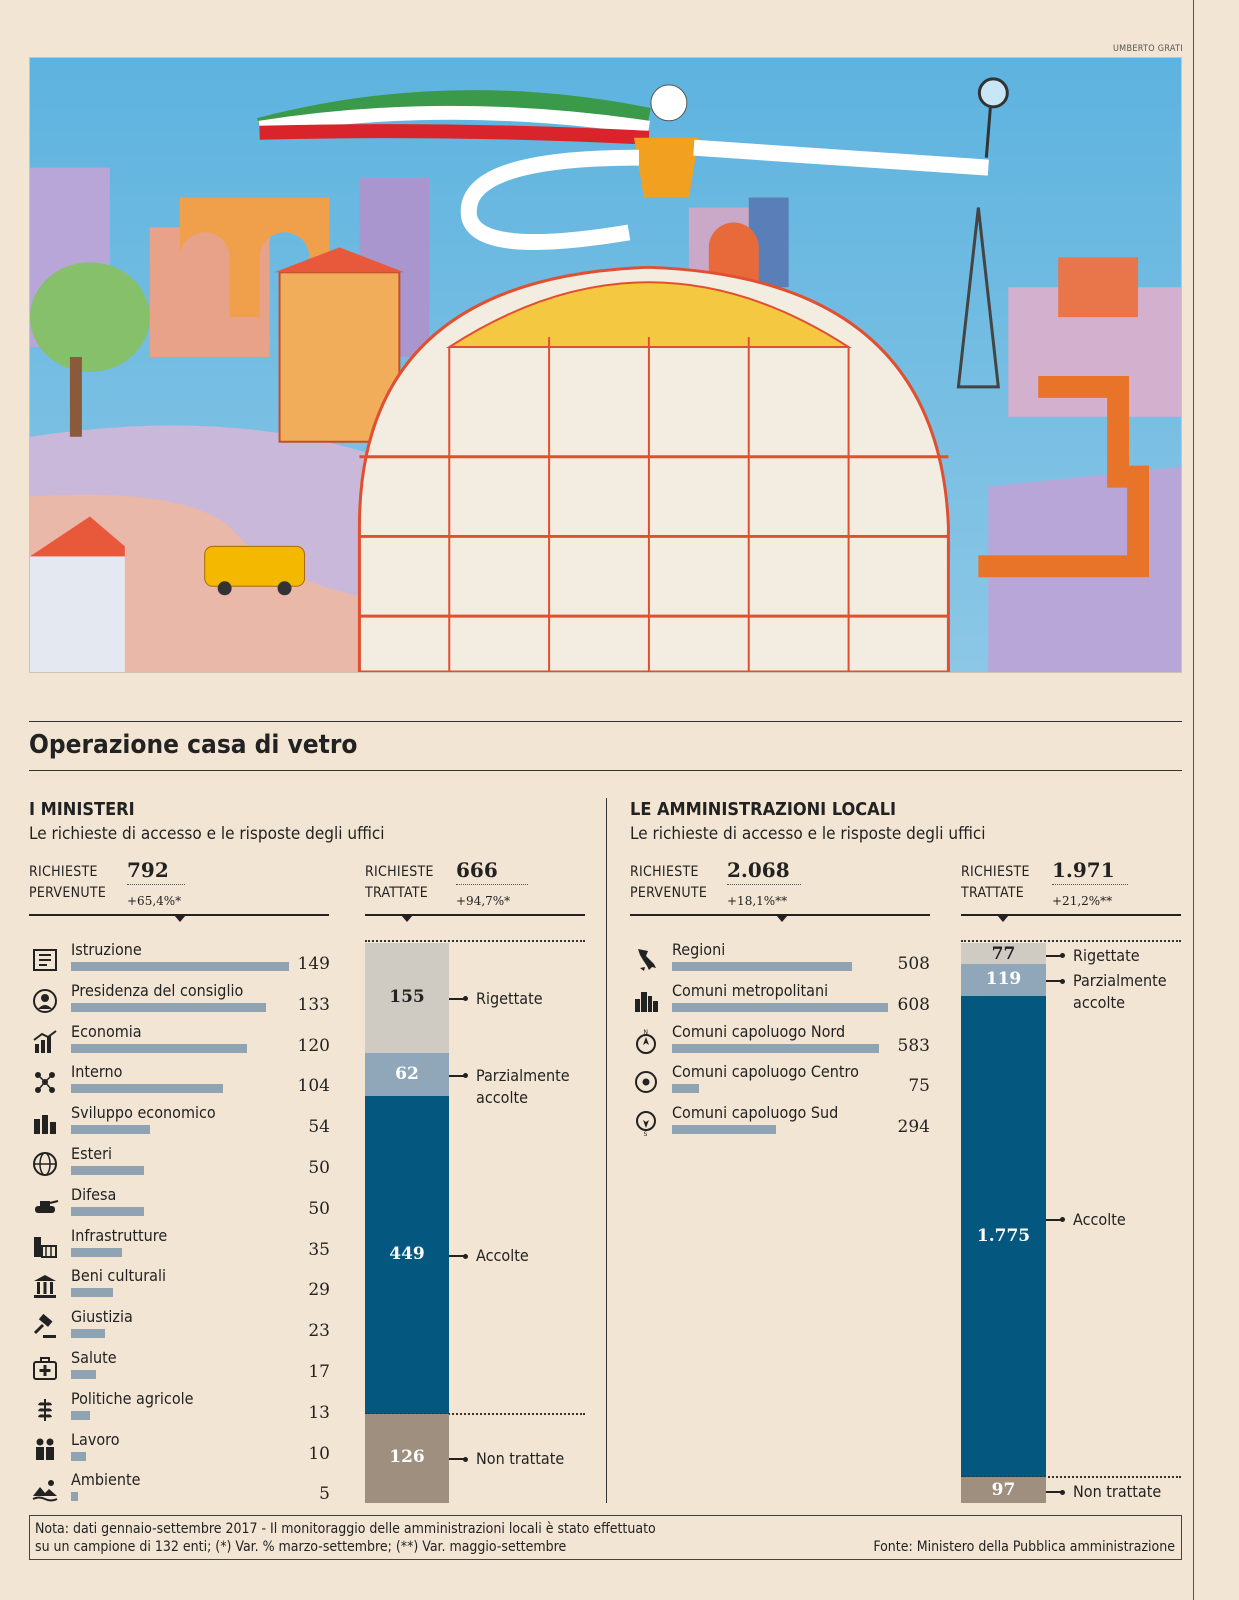 The height and width of the screenshot is (1600, 1239). What do you see at coordinates (750, 990) in the screenshot?
I see `bar-label: Comuni metropolitani` at bounding box center [750, 990].